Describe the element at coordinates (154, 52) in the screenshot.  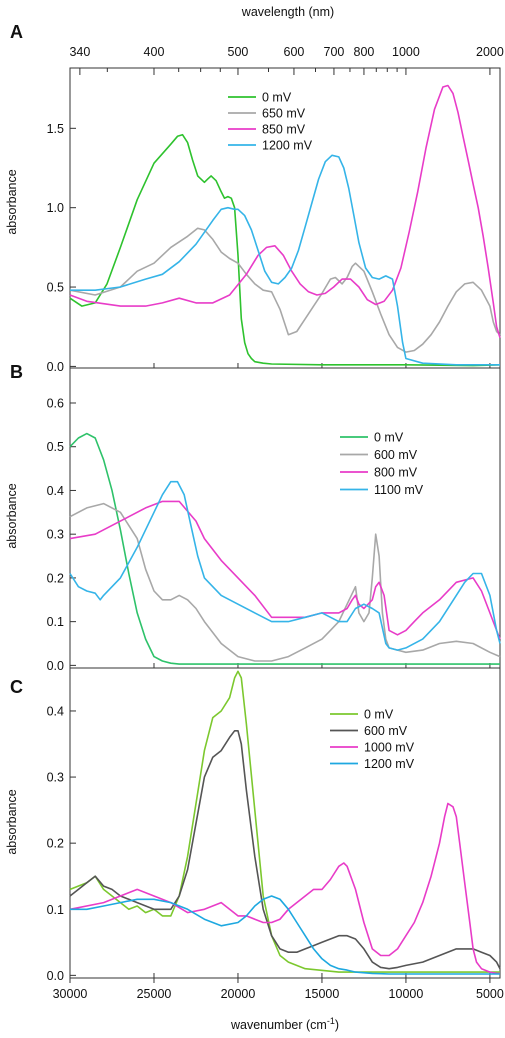
I see `top-axis-tick-label: 400` at that location.